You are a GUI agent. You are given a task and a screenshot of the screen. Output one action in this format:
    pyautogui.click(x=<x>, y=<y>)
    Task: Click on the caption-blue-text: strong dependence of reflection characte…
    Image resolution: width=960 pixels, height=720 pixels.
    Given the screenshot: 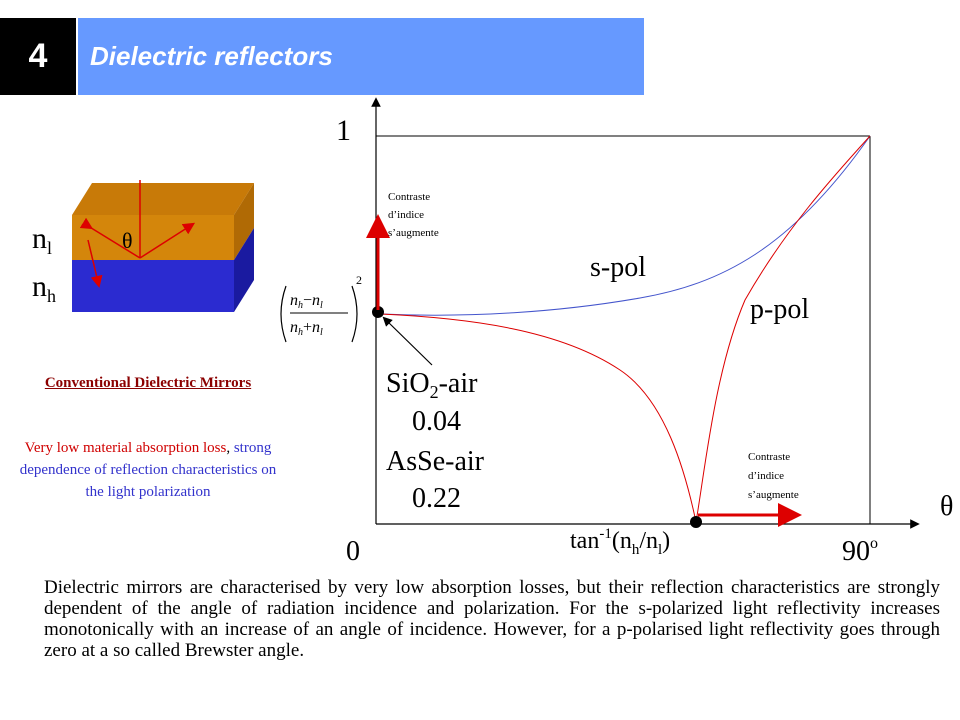 What is the action you would take?
    pyautogui.click(x=148, y=470)
    